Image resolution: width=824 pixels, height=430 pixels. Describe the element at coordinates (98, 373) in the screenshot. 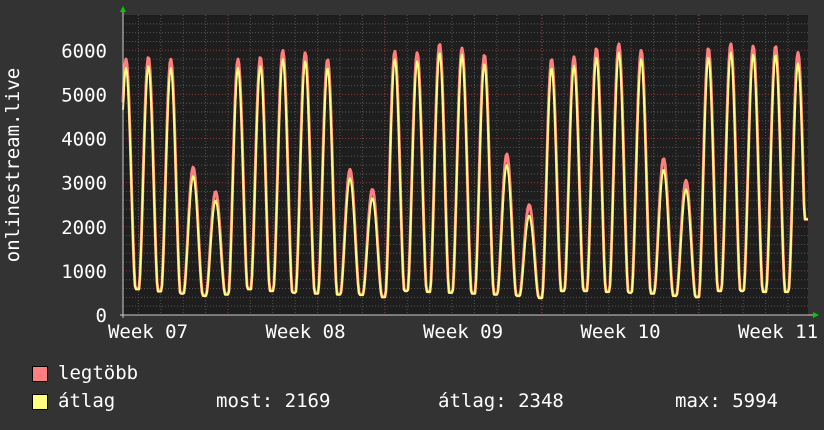

I see `legend-label-max: legtöbb` at that location.